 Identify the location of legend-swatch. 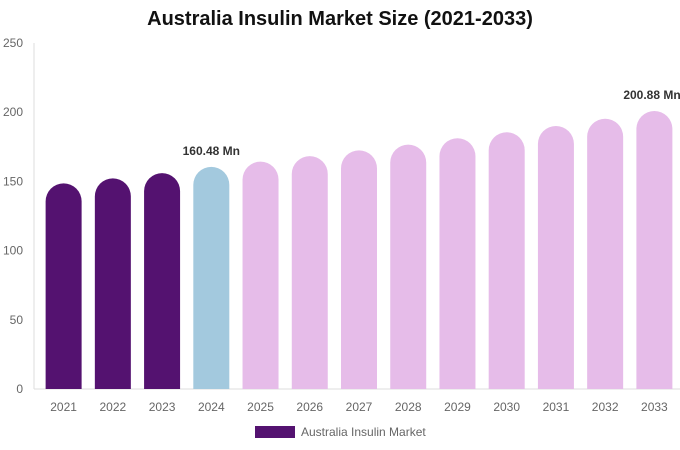
(275, 432).